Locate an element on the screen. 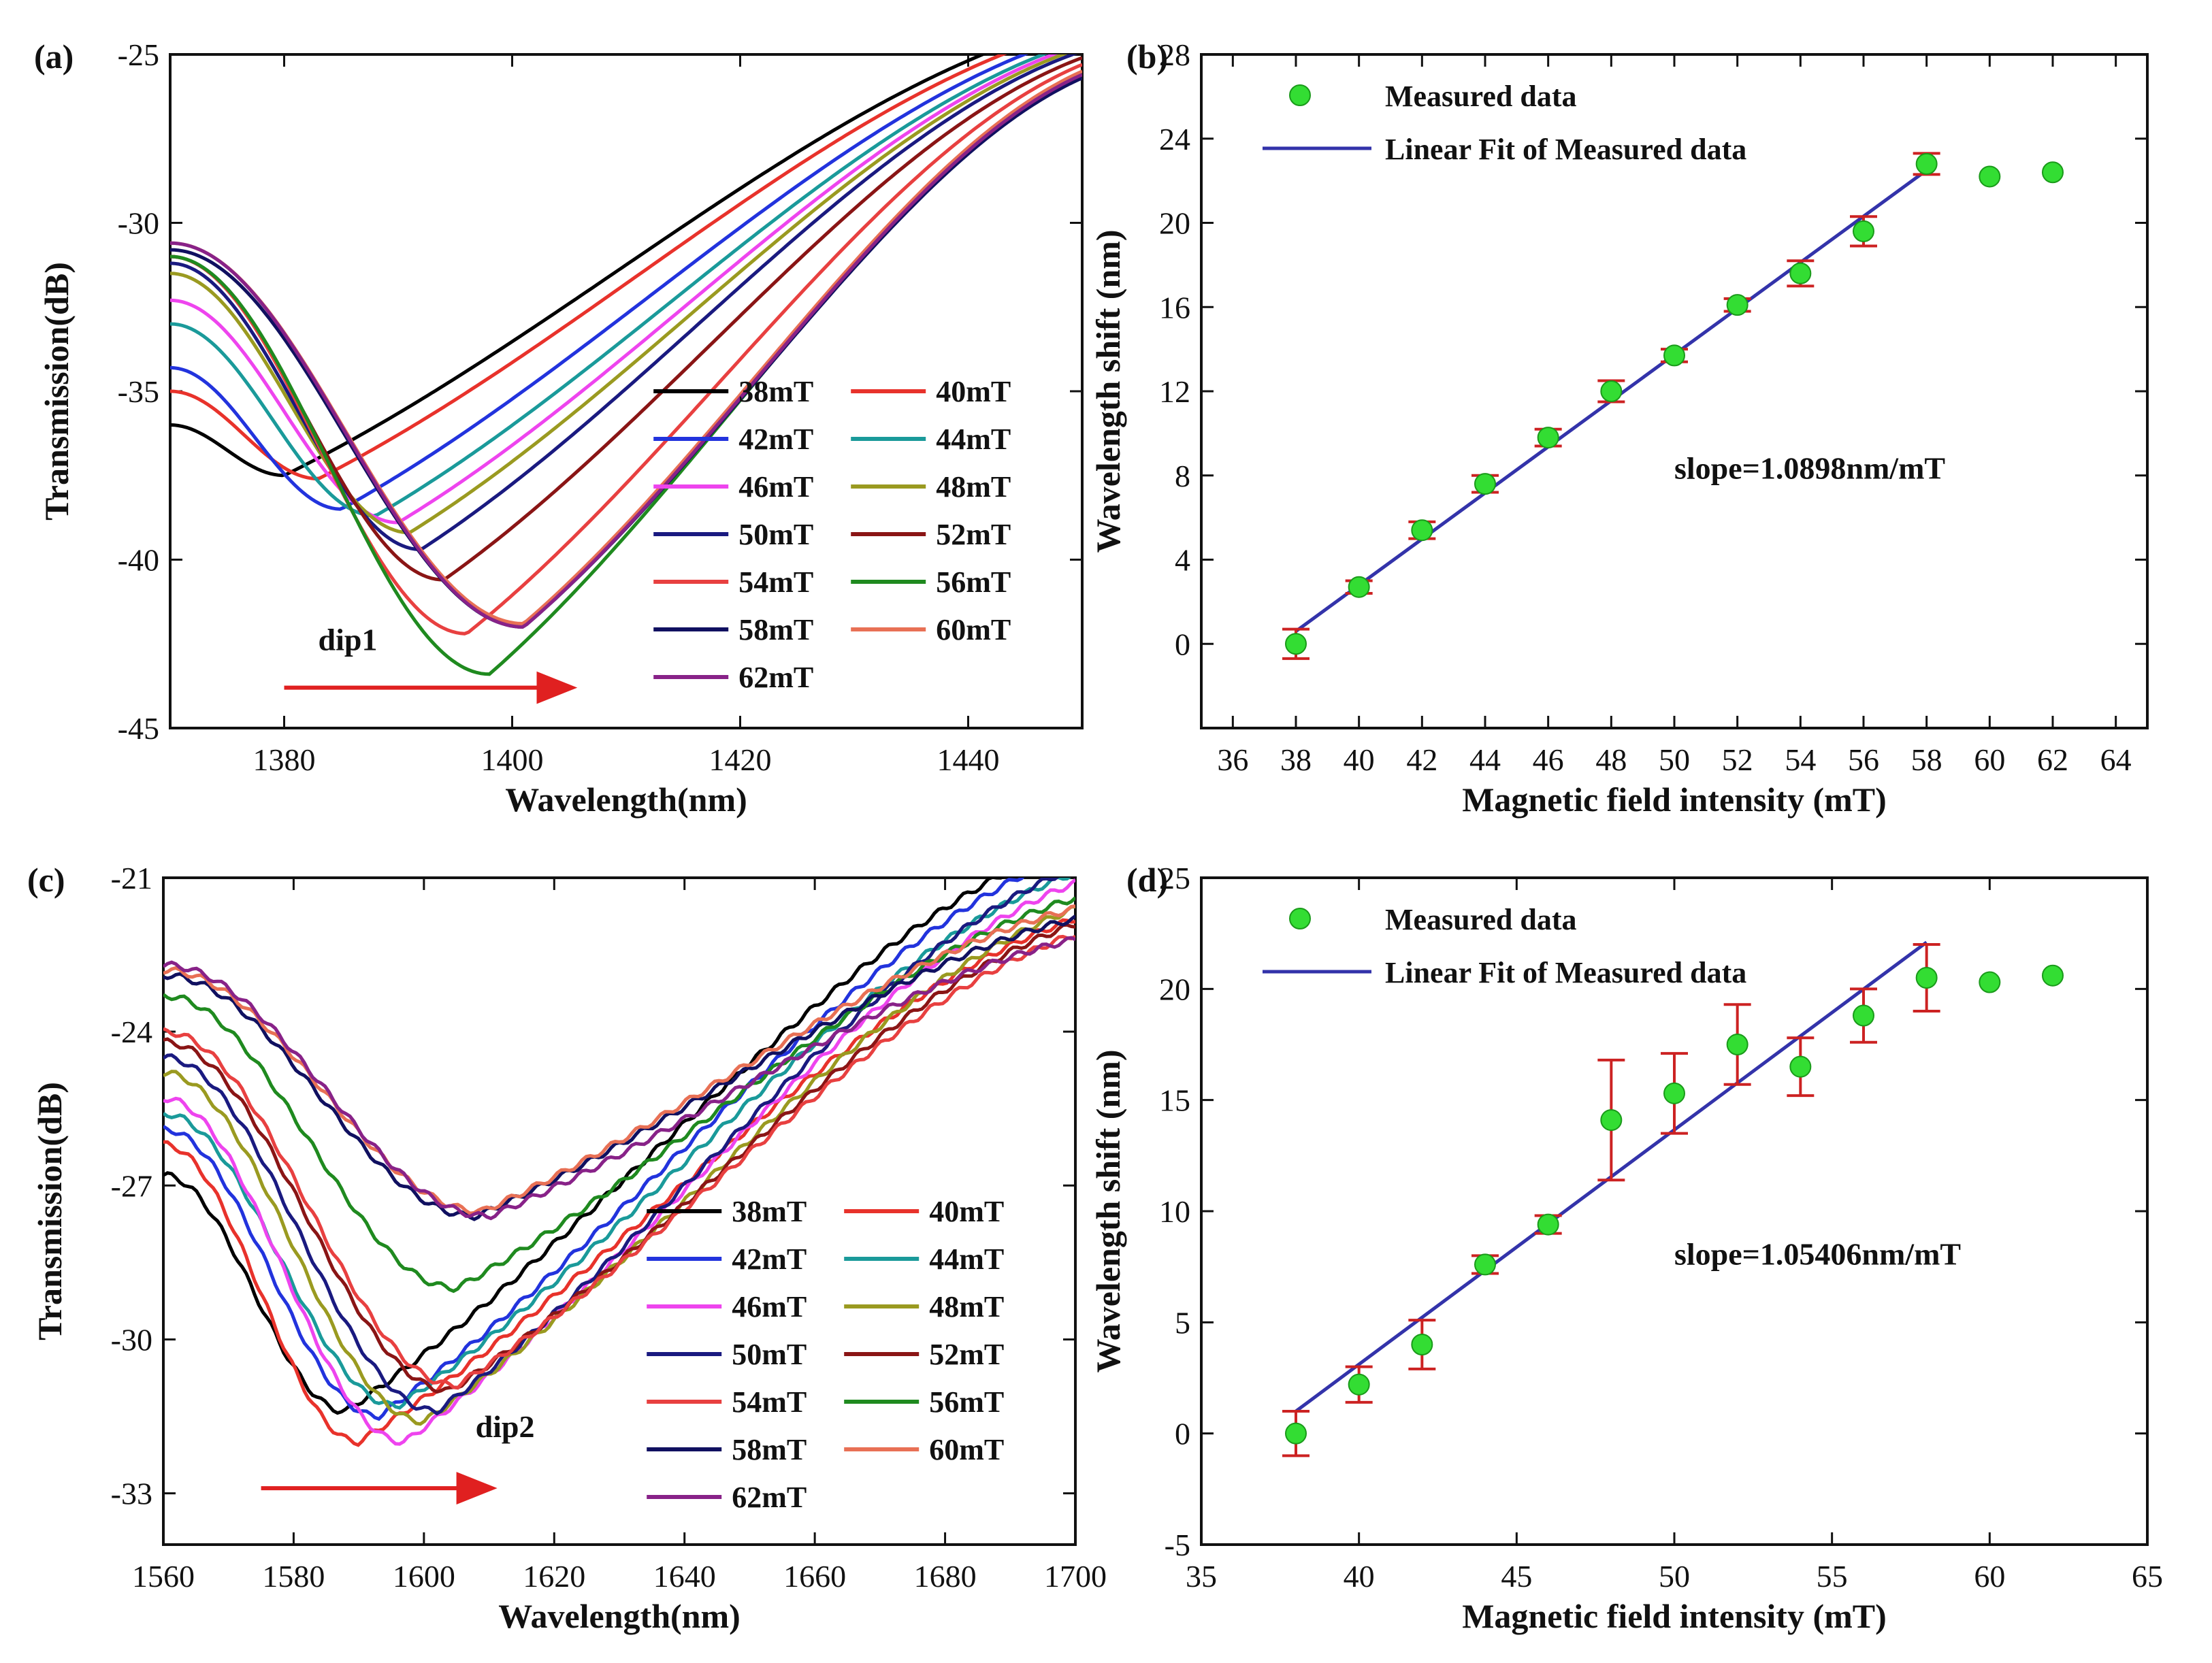  y-tick-label: -40 is located at coordinates (138, 560).